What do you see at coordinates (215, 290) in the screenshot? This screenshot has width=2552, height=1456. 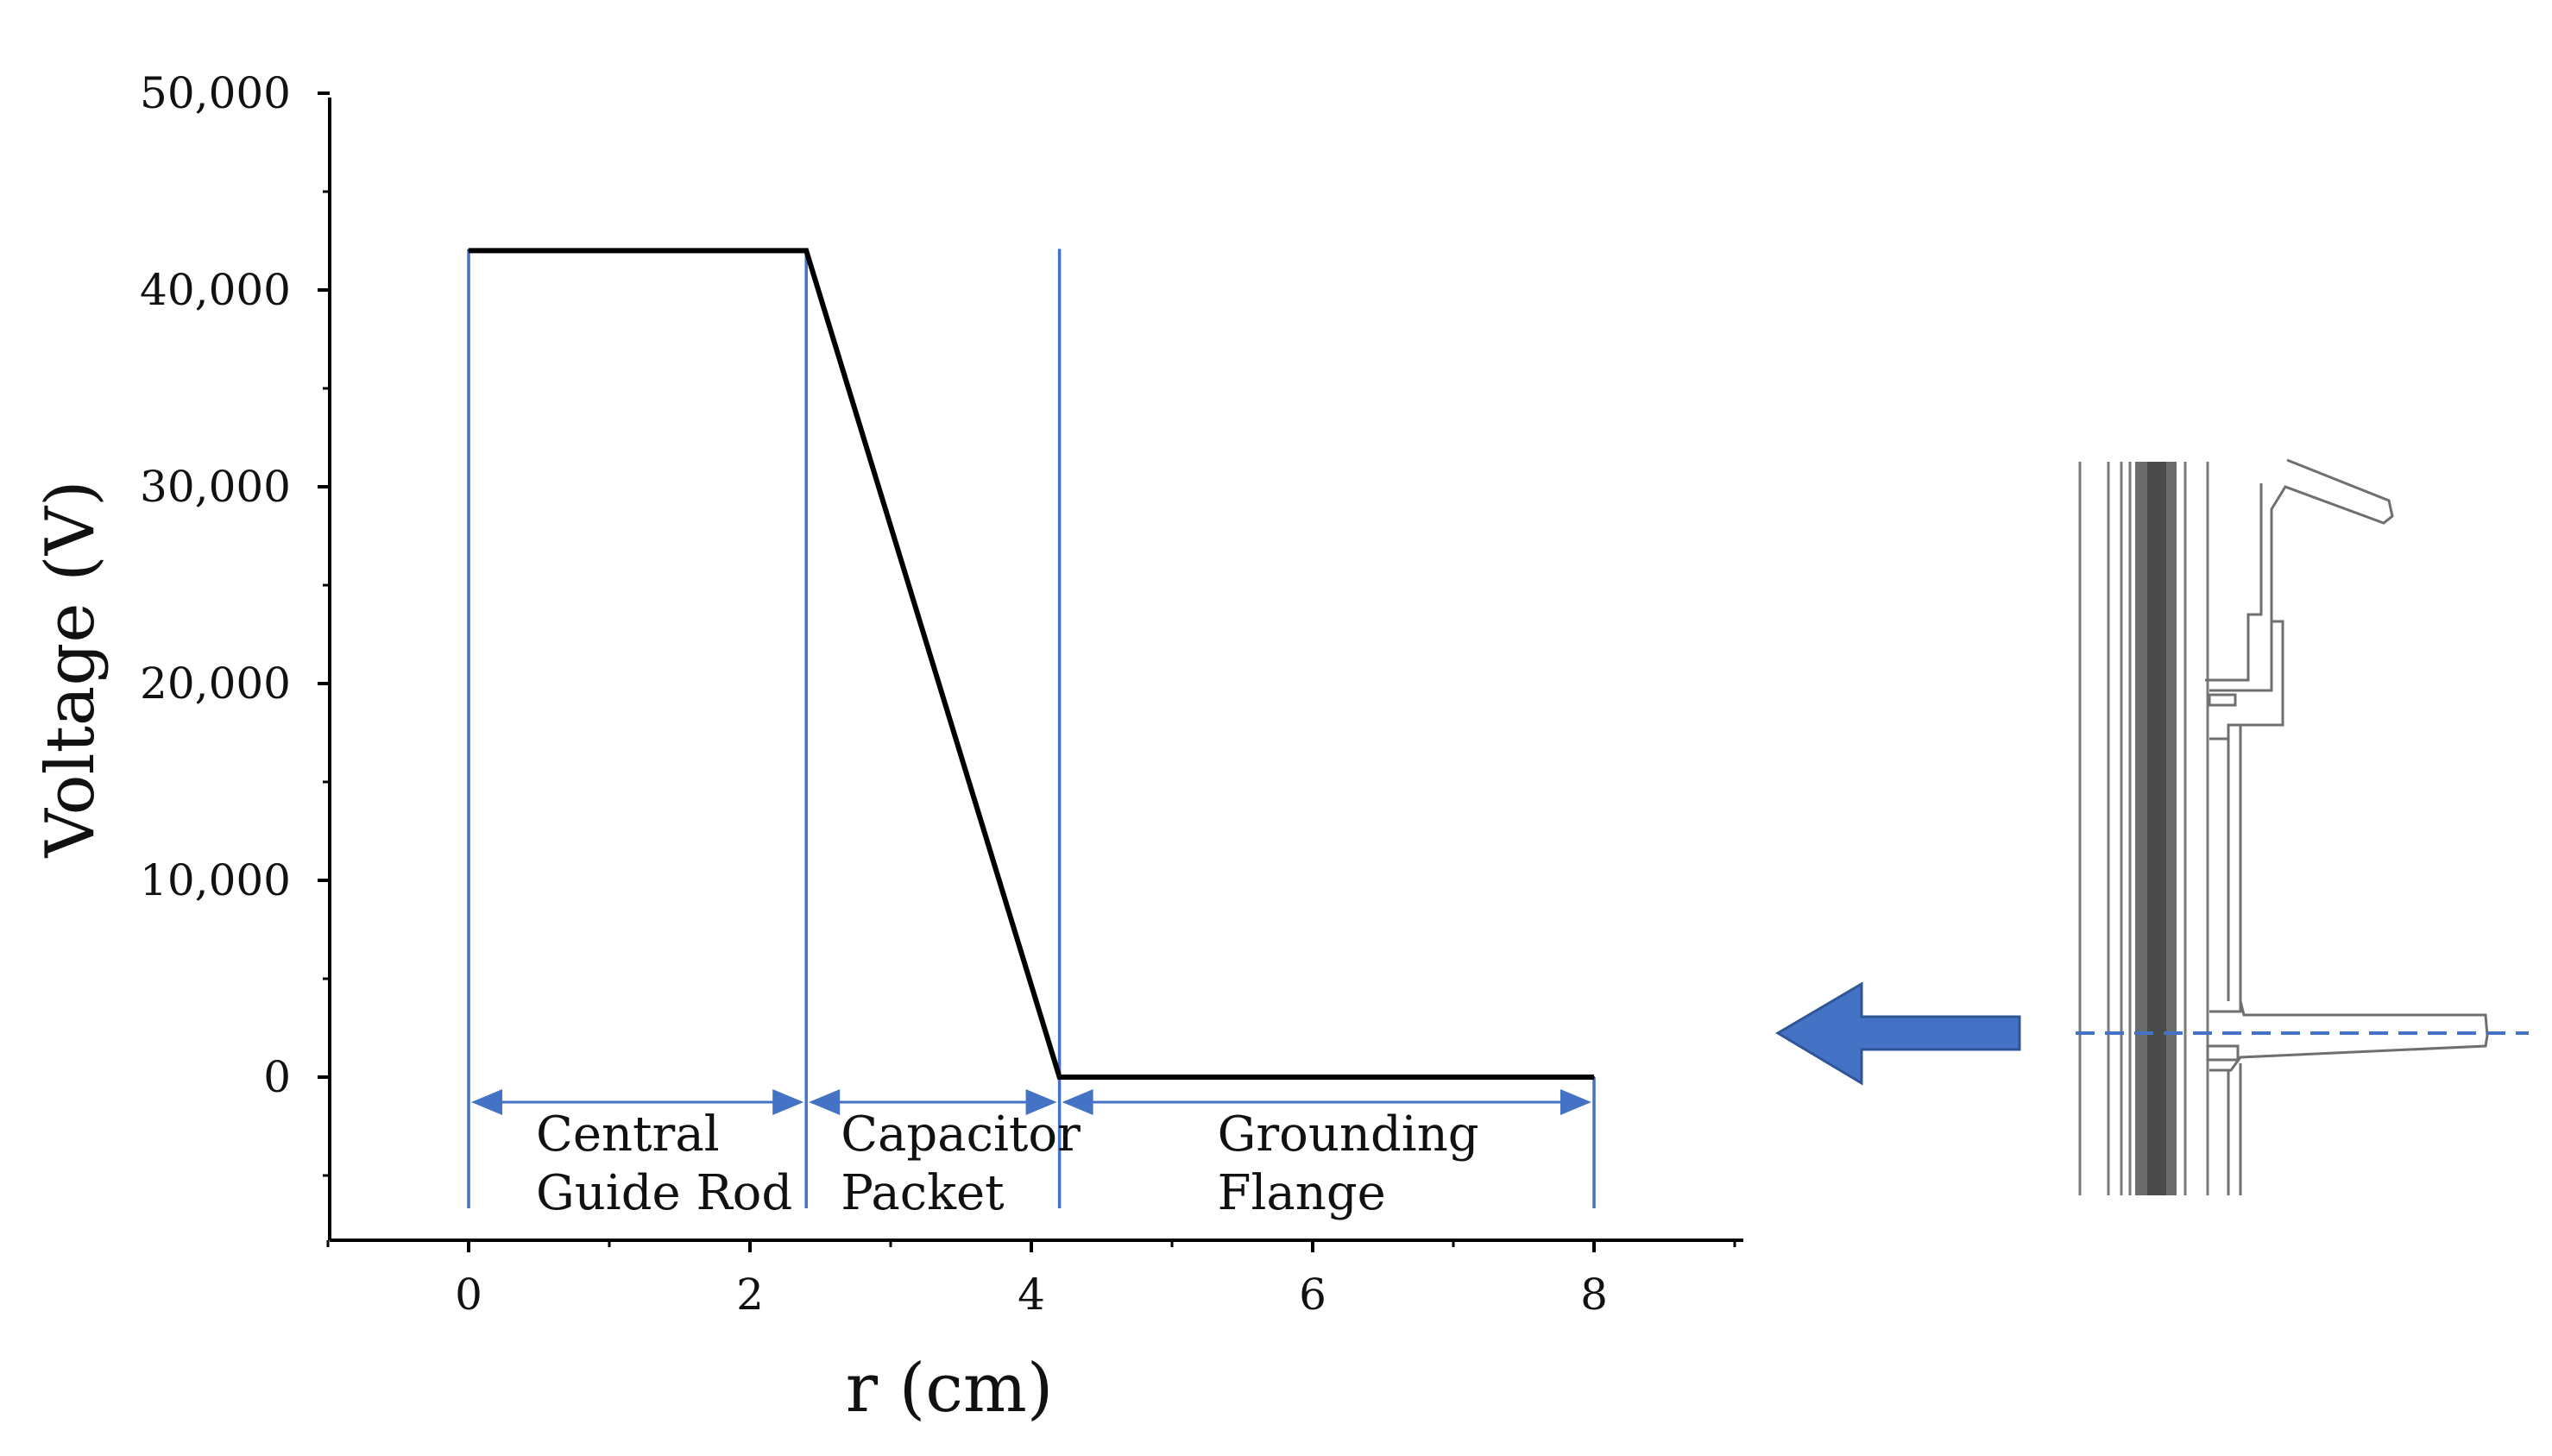 I see `y-tick-label: 40,000` at bounding box center [215, 290].